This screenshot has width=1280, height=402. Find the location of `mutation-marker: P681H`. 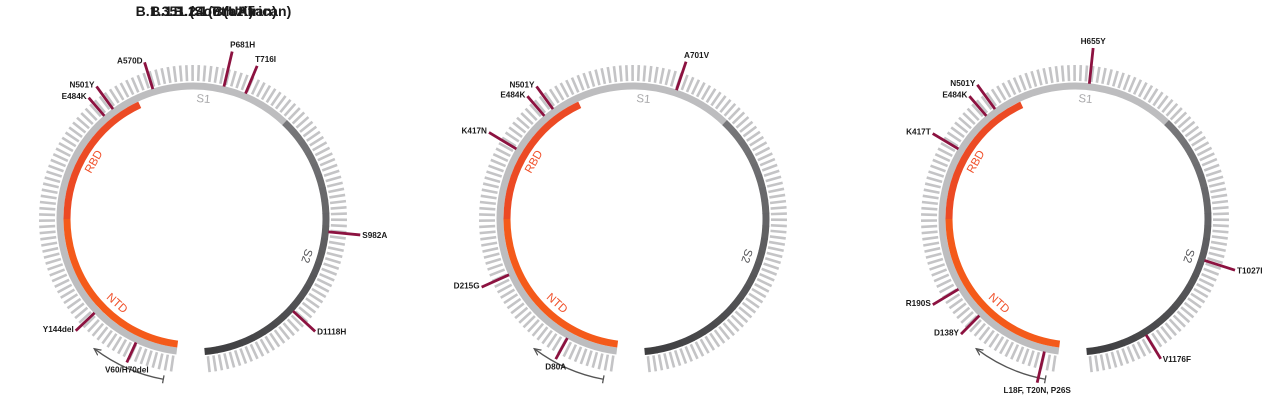

mutation-marker: P681H is located at coordinates (238, 64).